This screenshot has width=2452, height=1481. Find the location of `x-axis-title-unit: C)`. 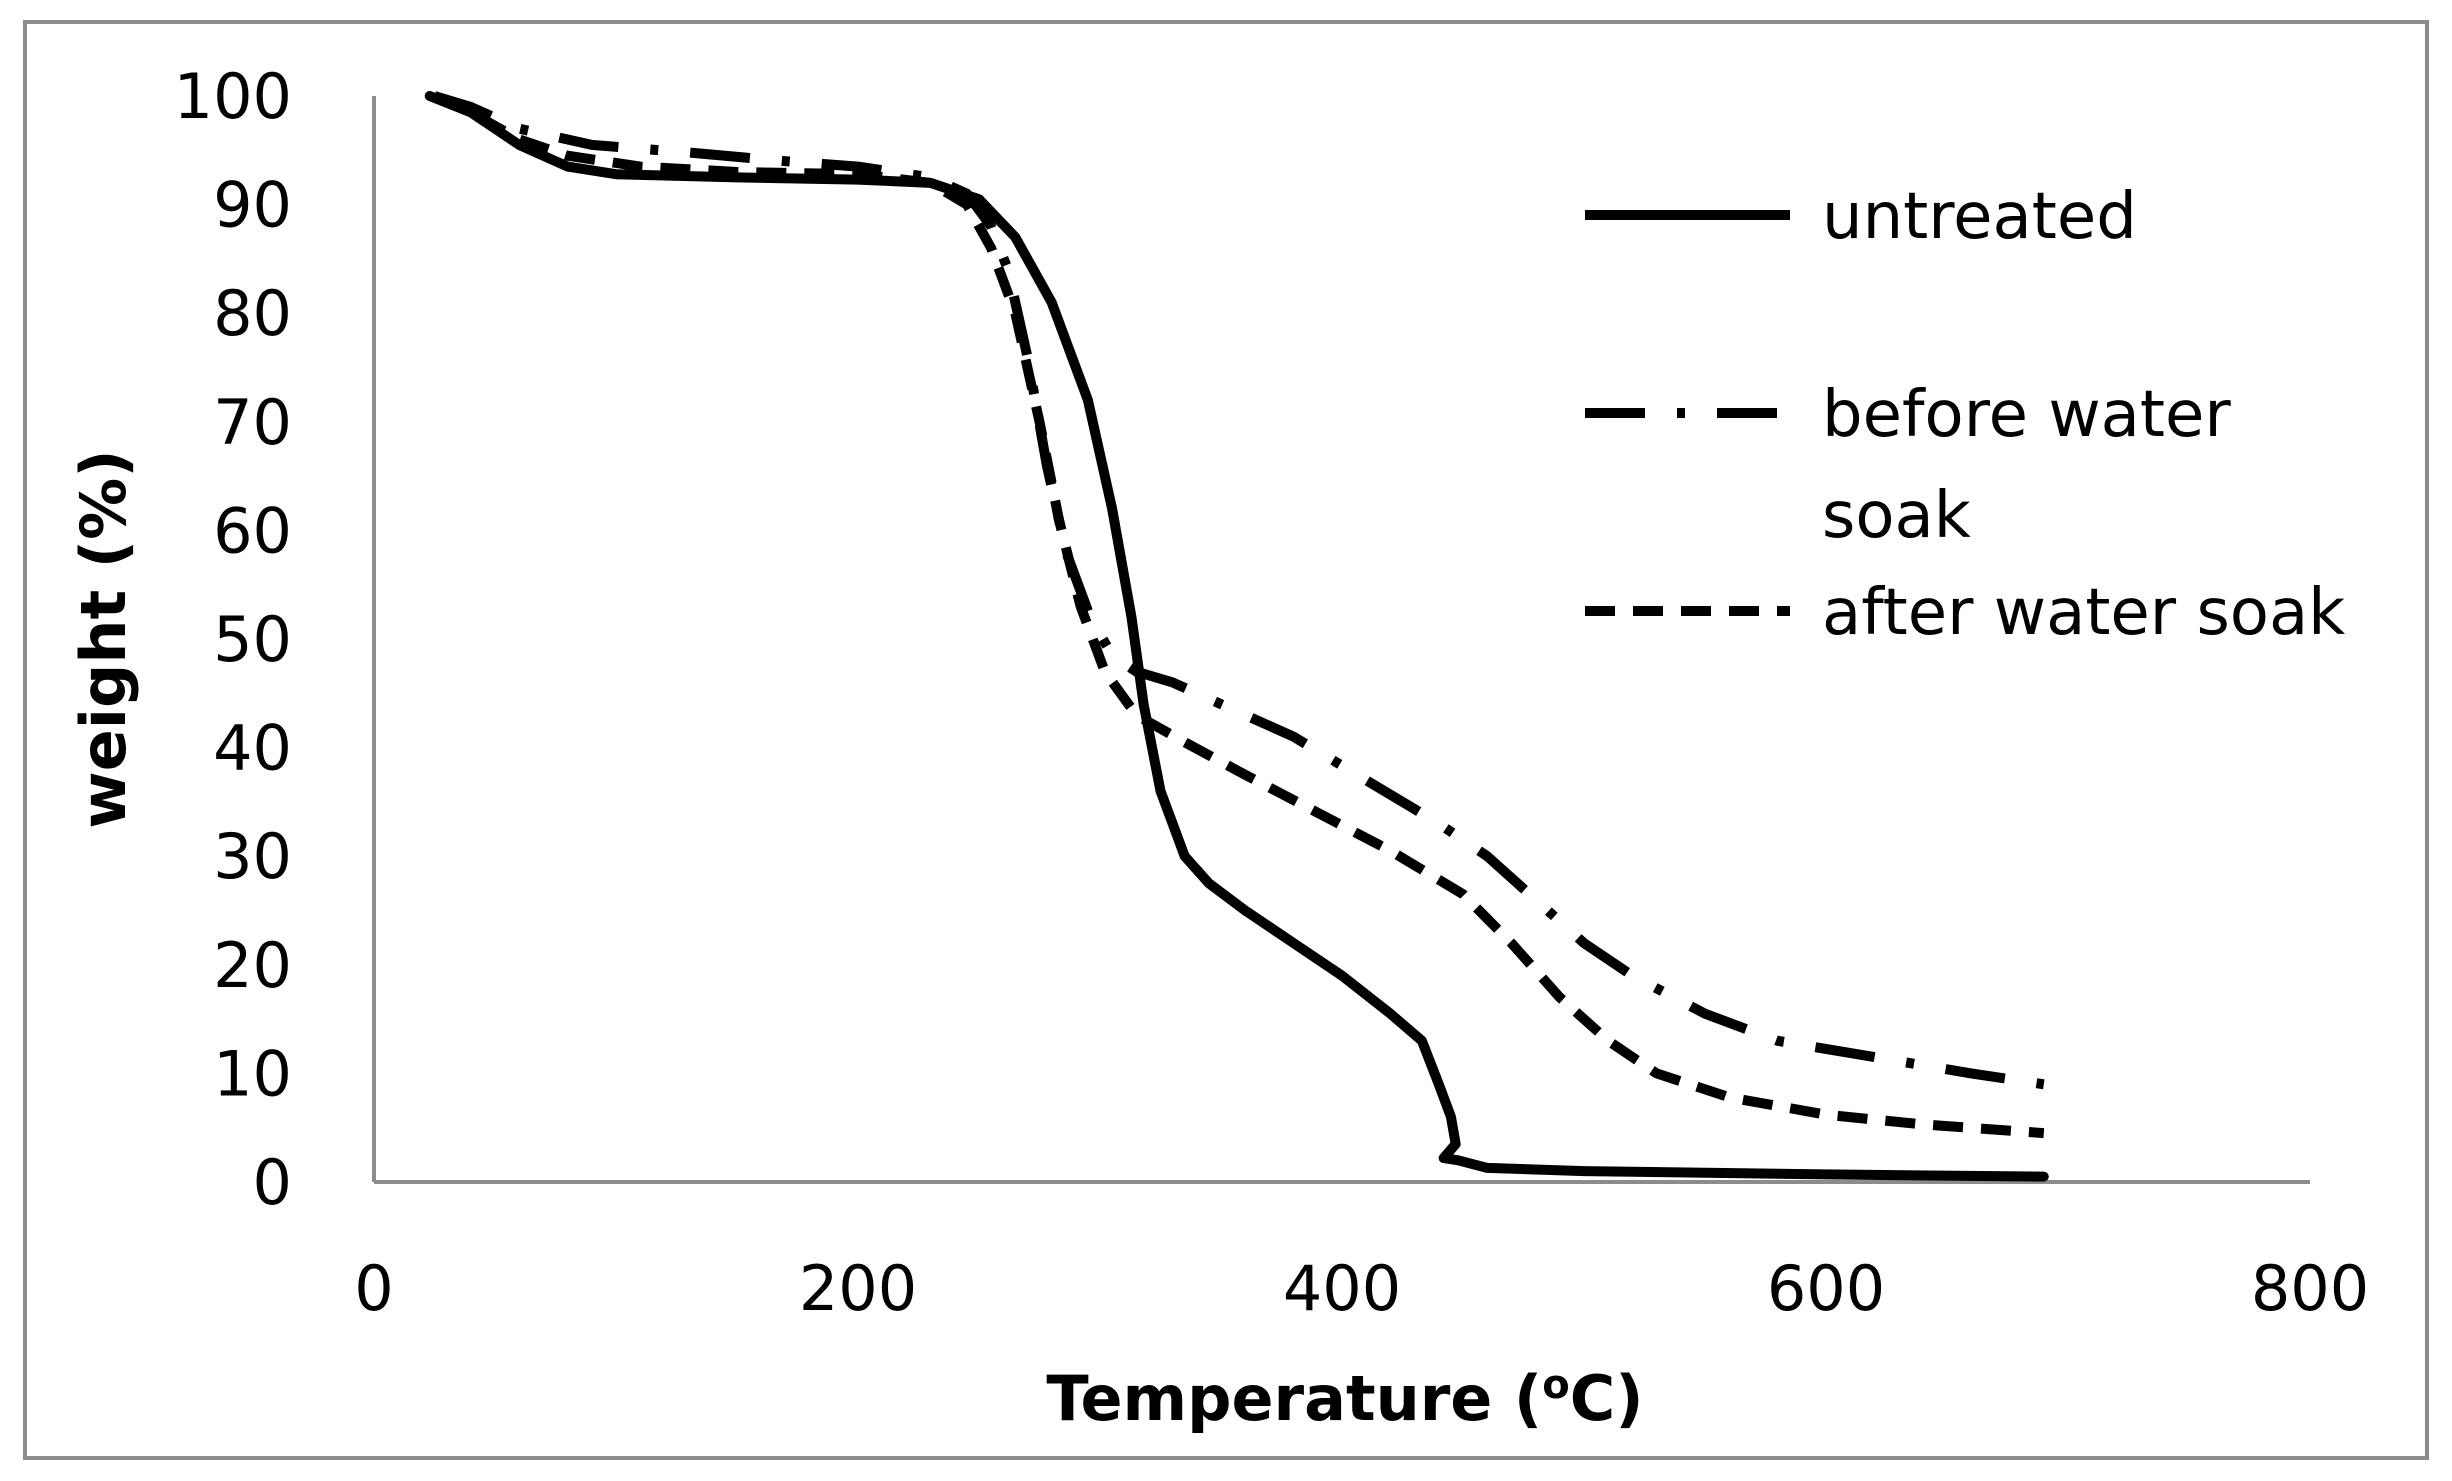

x-axis-title-unit: C) is located at coordinates (1607, 1398).